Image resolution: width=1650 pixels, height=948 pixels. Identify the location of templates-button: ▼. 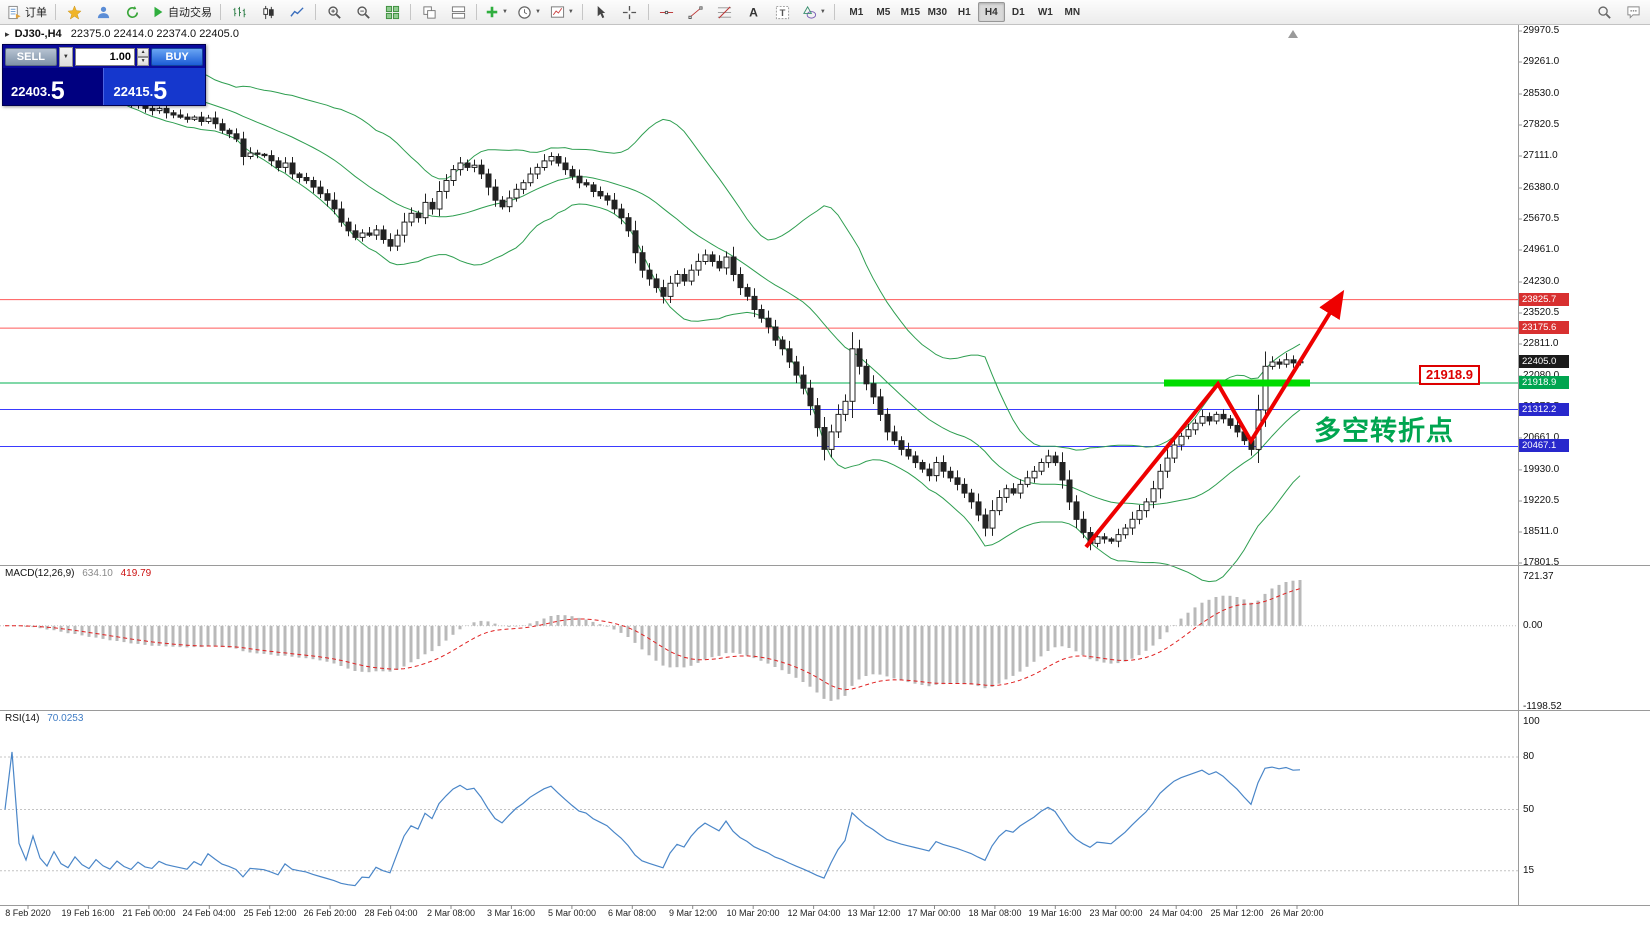
(562, 12).